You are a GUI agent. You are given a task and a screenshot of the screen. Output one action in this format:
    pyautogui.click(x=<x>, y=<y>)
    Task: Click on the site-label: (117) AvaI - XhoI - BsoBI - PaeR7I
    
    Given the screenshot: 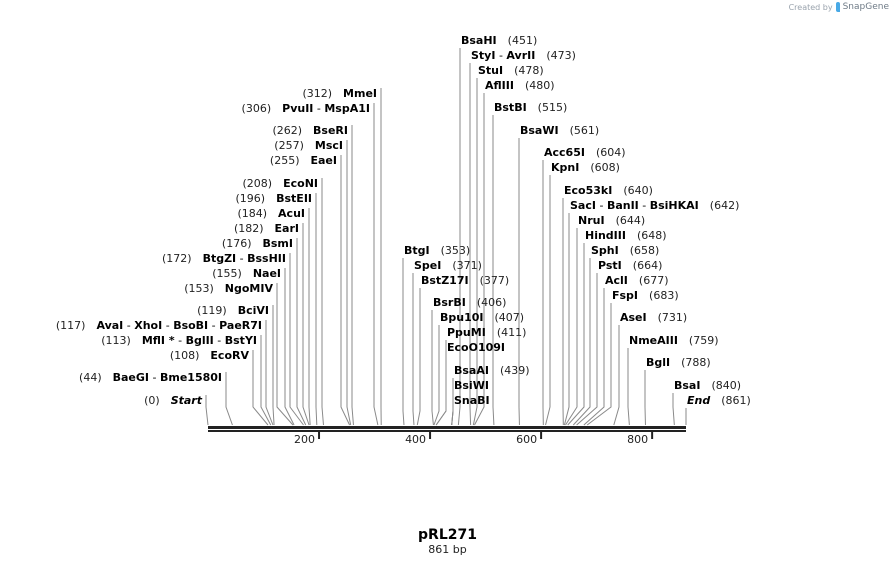 What is the action you would take?
    pyautogui.click(x=158, y=325)
    